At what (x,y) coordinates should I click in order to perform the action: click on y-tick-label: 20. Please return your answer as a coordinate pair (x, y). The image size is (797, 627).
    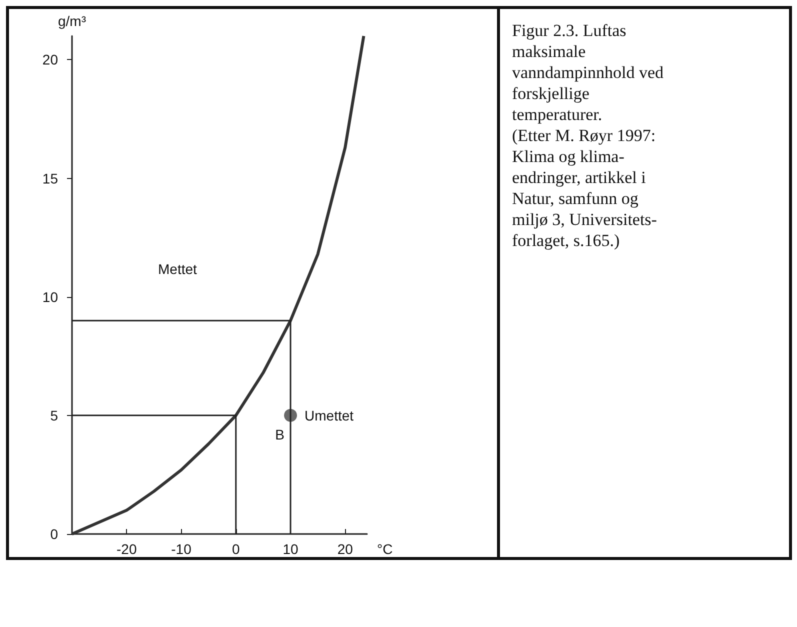
    Looking at the image, I should click on (50, 60).